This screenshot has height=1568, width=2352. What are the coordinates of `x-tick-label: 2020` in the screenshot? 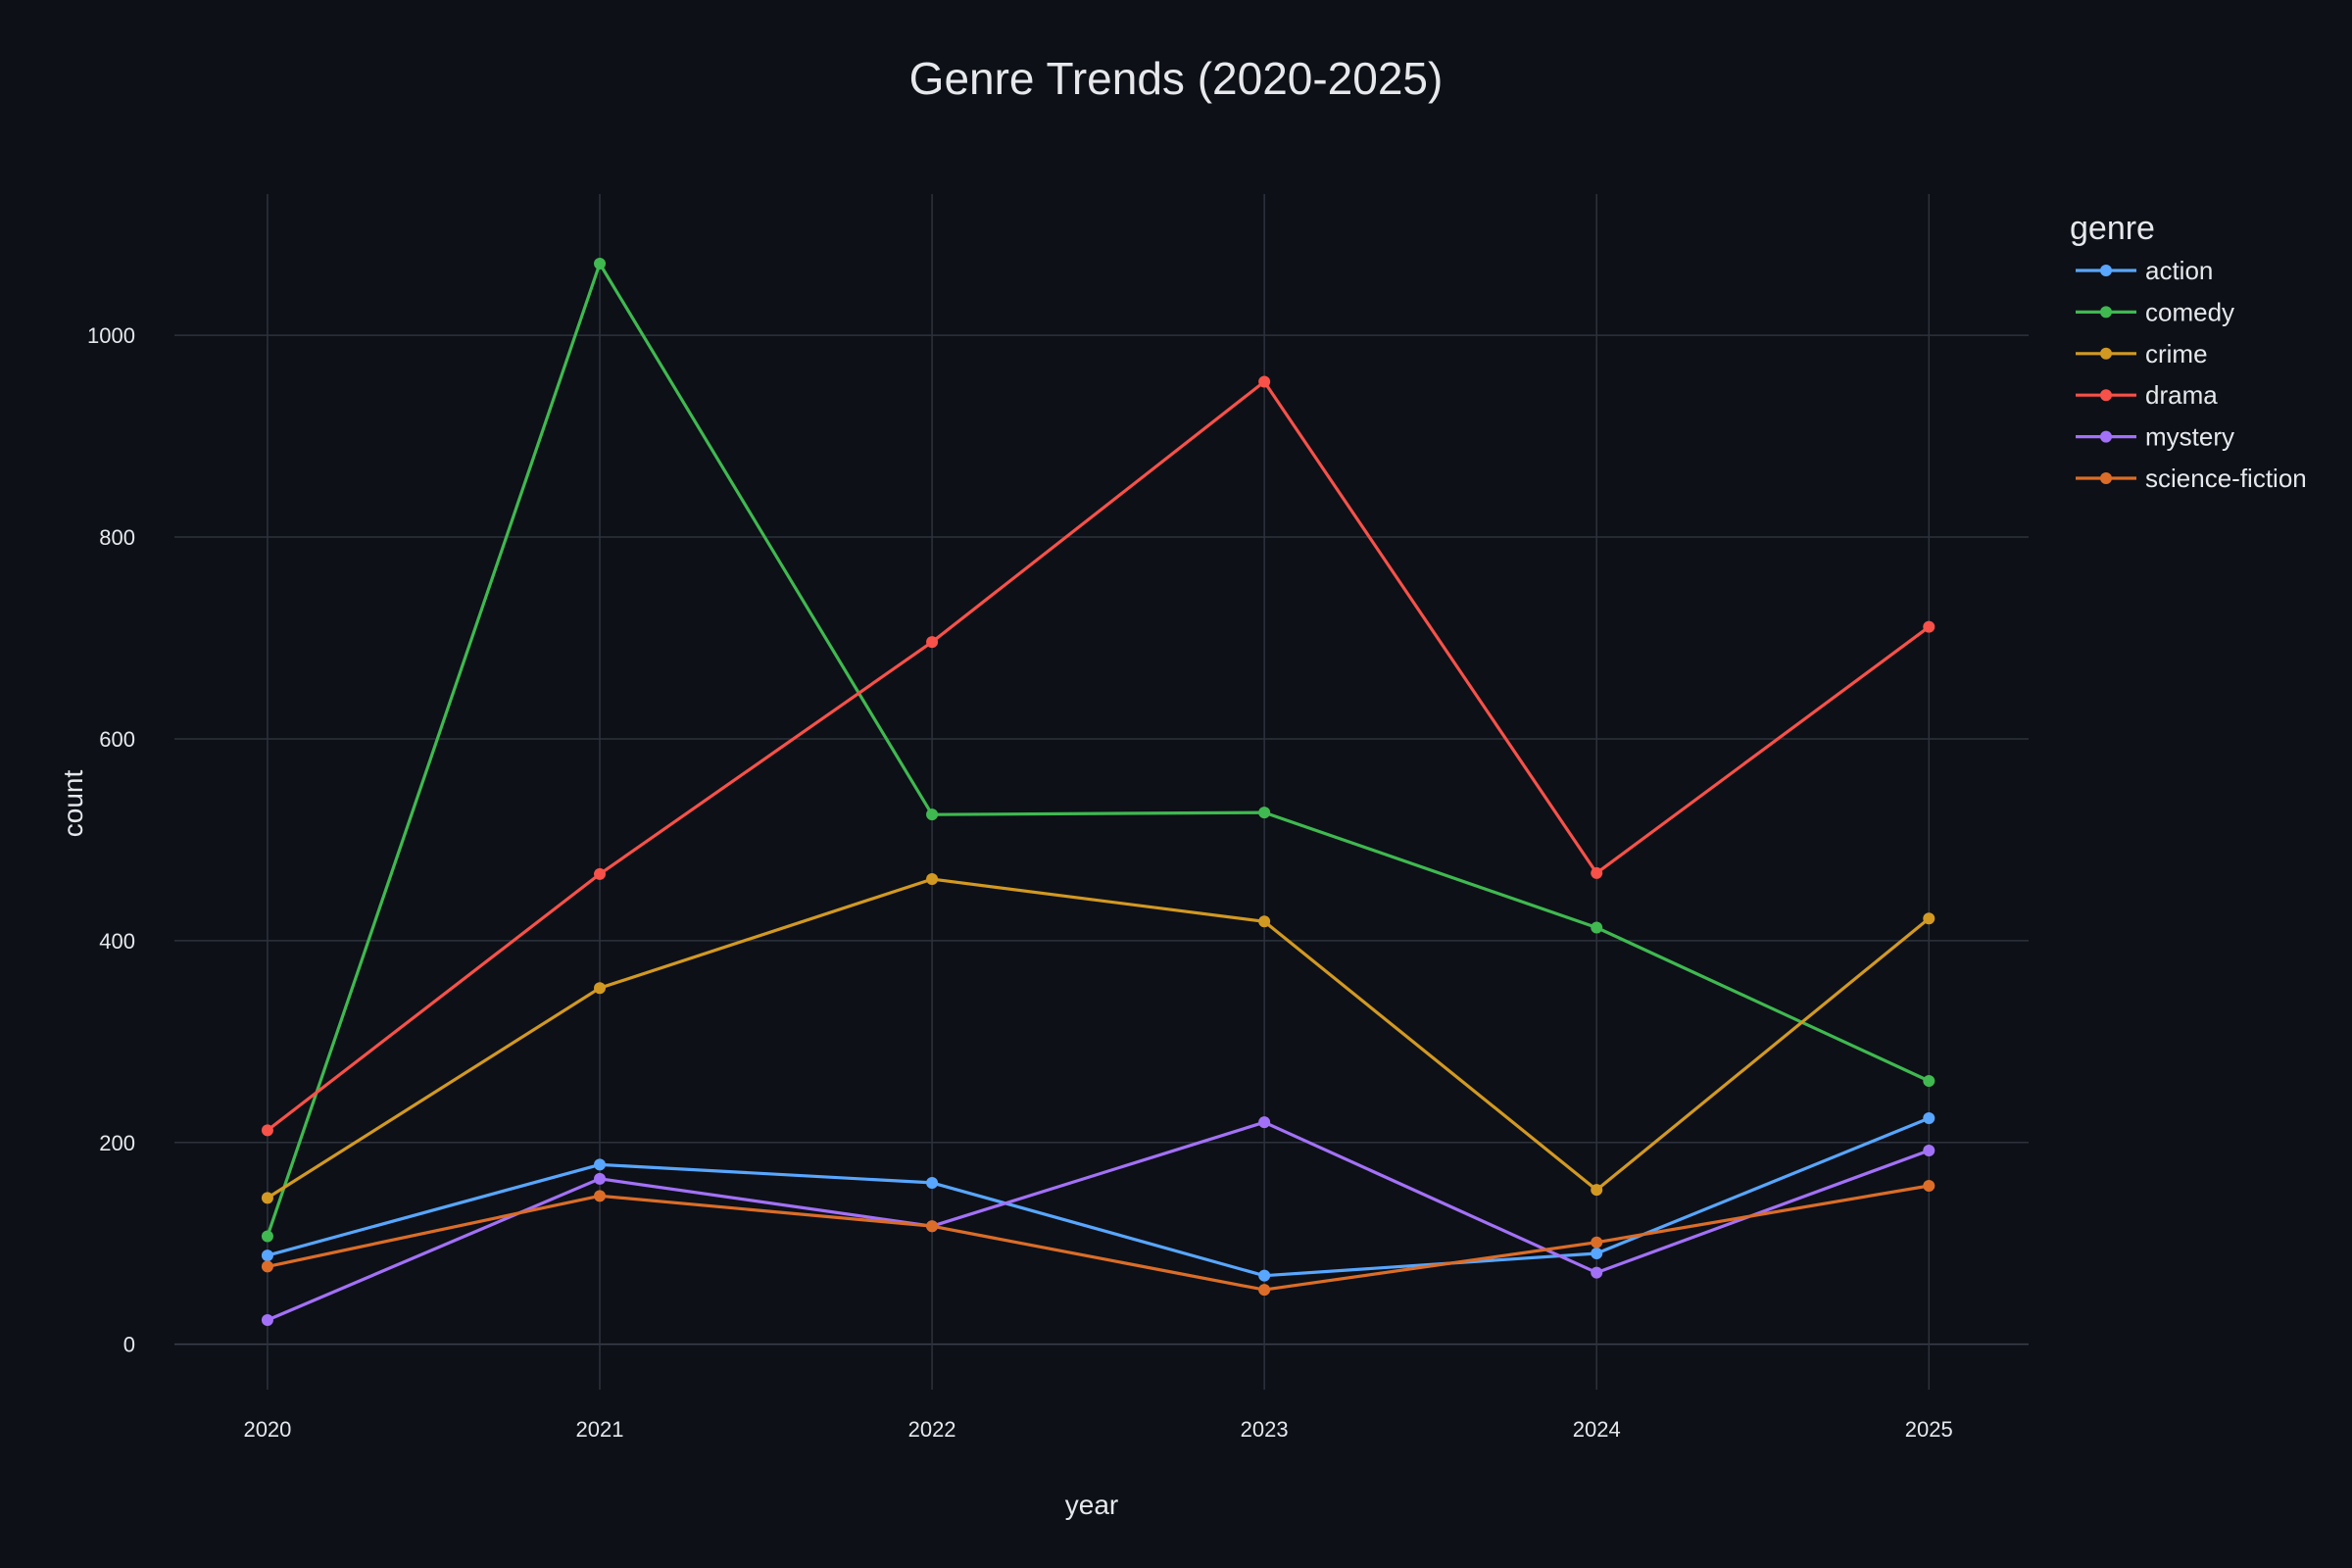 It's located at (267, 1429).